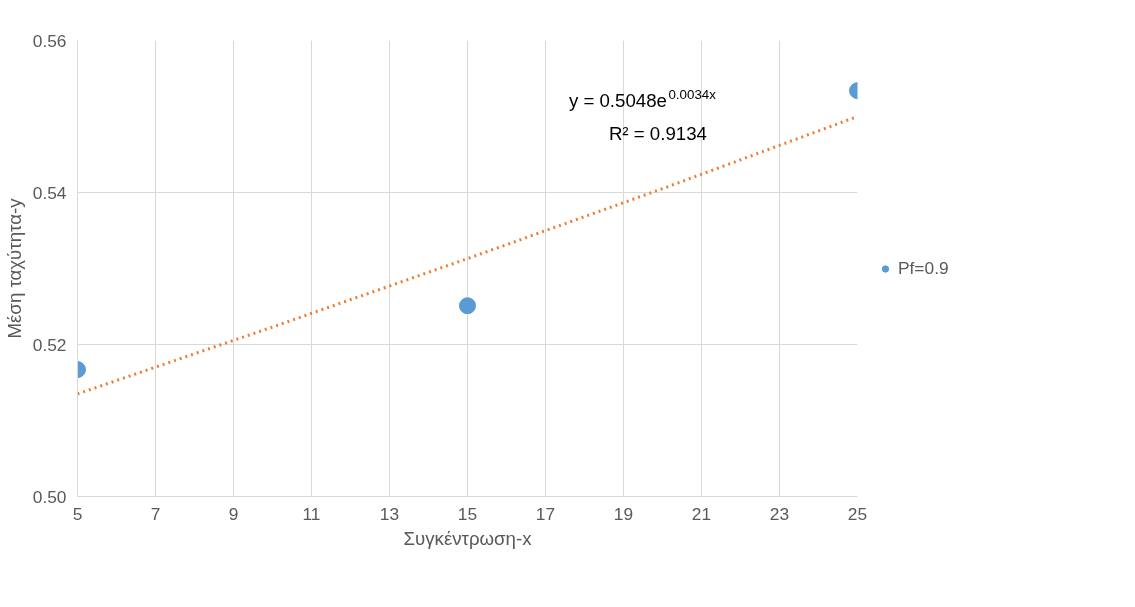  Describe the element at coordinates (468, 538) in the screenshot. I see `x-axis-title: Συγκέντρωση-x` at that location.